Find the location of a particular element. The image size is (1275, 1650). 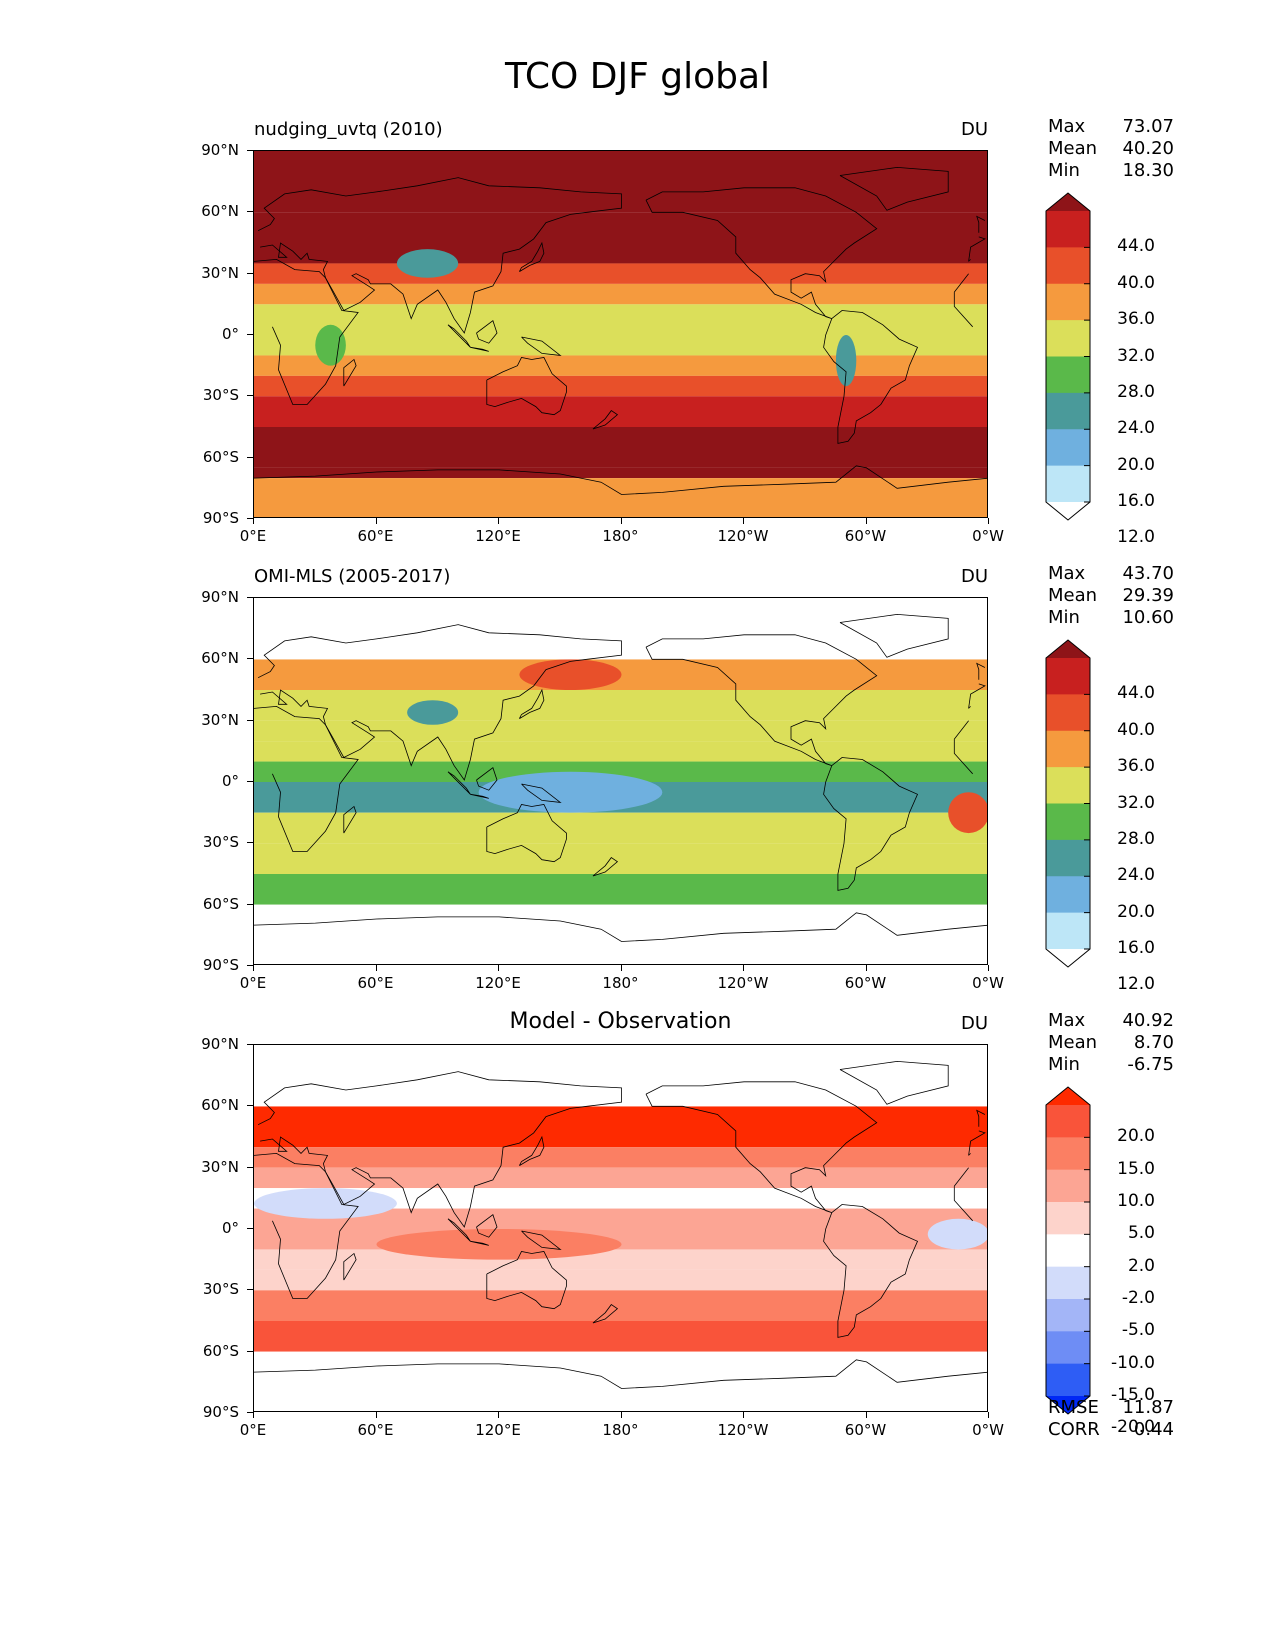

map-panel is located at coordinates (620, 1228).